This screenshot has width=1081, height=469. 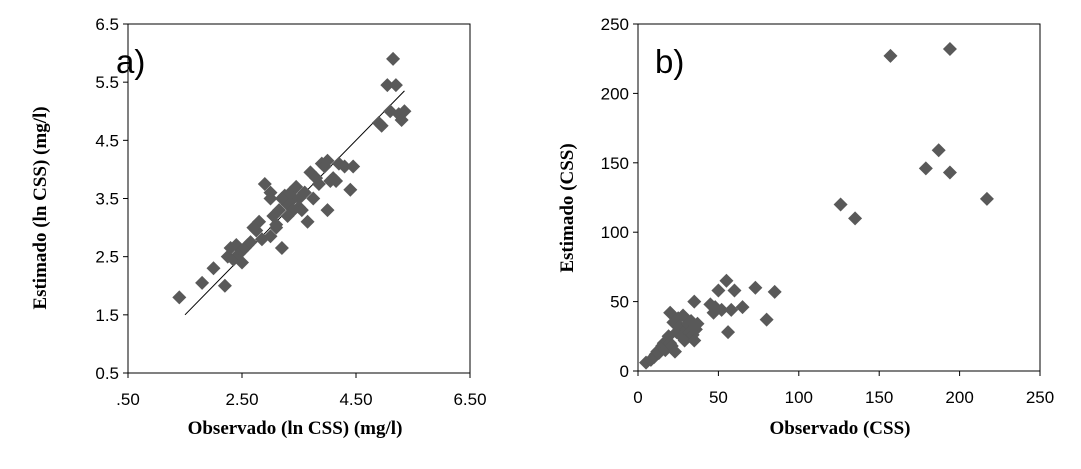 I want to click on y-tick-label: 150, so click(x=615, y=163).